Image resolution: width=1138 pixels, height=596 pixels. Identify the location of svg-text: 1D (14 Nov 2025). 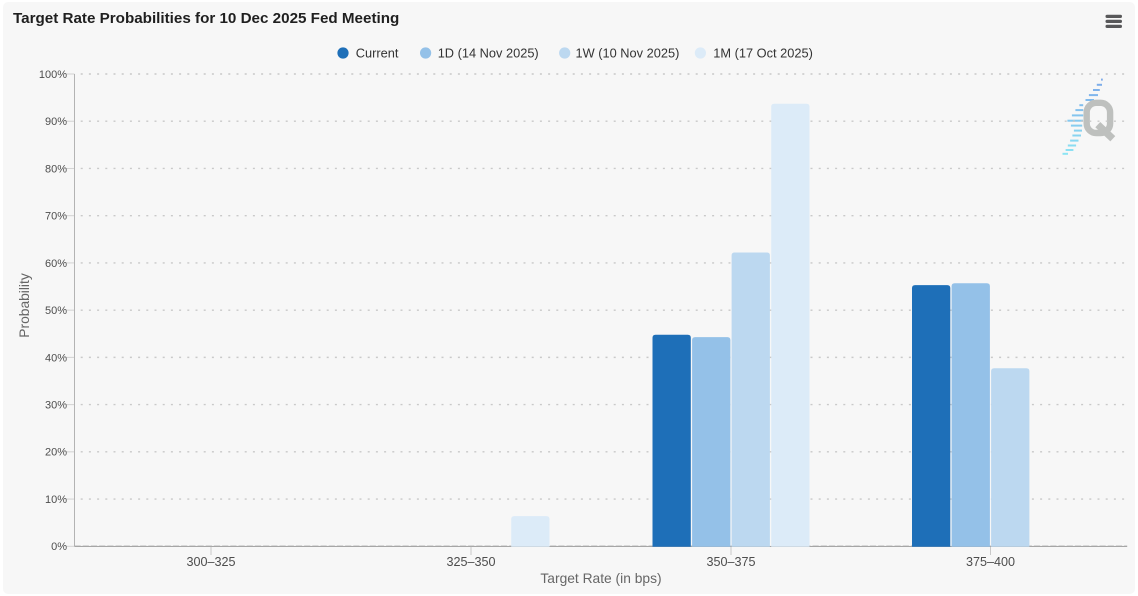
(488, 52).